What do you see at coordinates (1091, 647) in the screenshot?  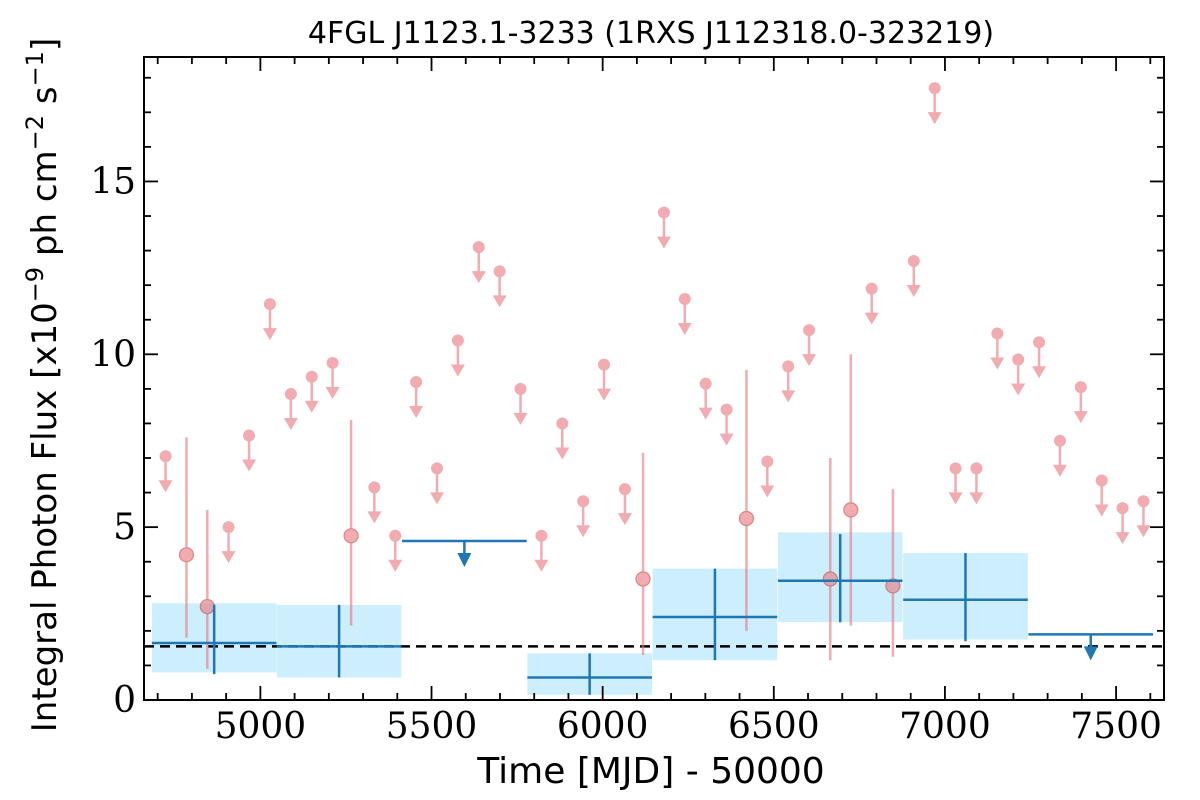 I see `long-bin-upper-limit` at bounding box center [1091, 647].